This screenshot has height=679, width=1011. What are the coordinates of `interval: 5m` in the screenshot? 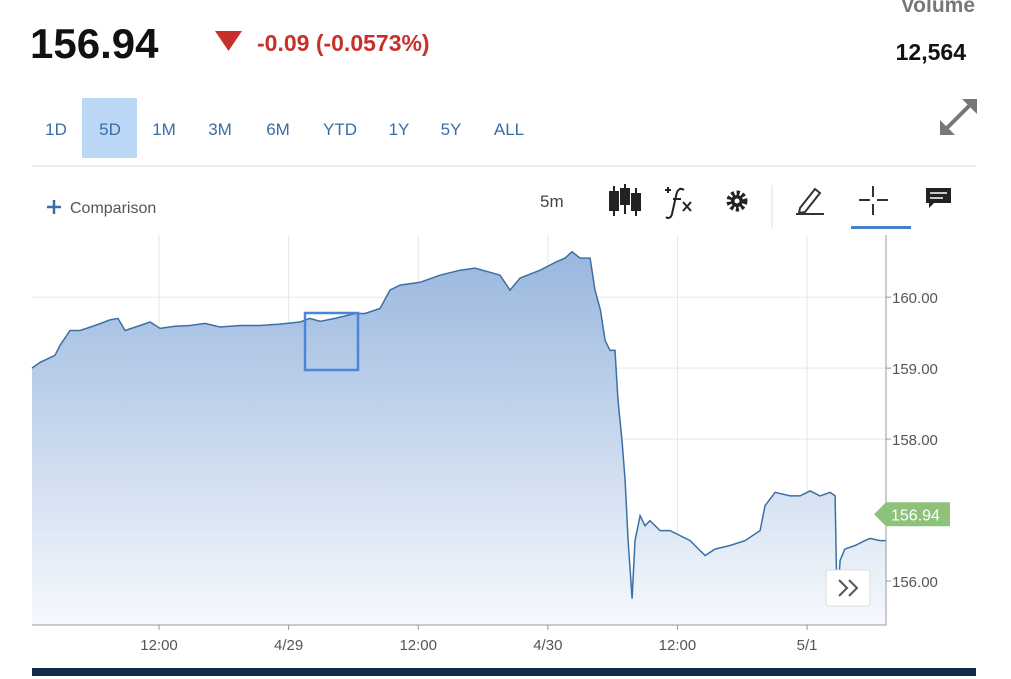 It's located at (552, 201).